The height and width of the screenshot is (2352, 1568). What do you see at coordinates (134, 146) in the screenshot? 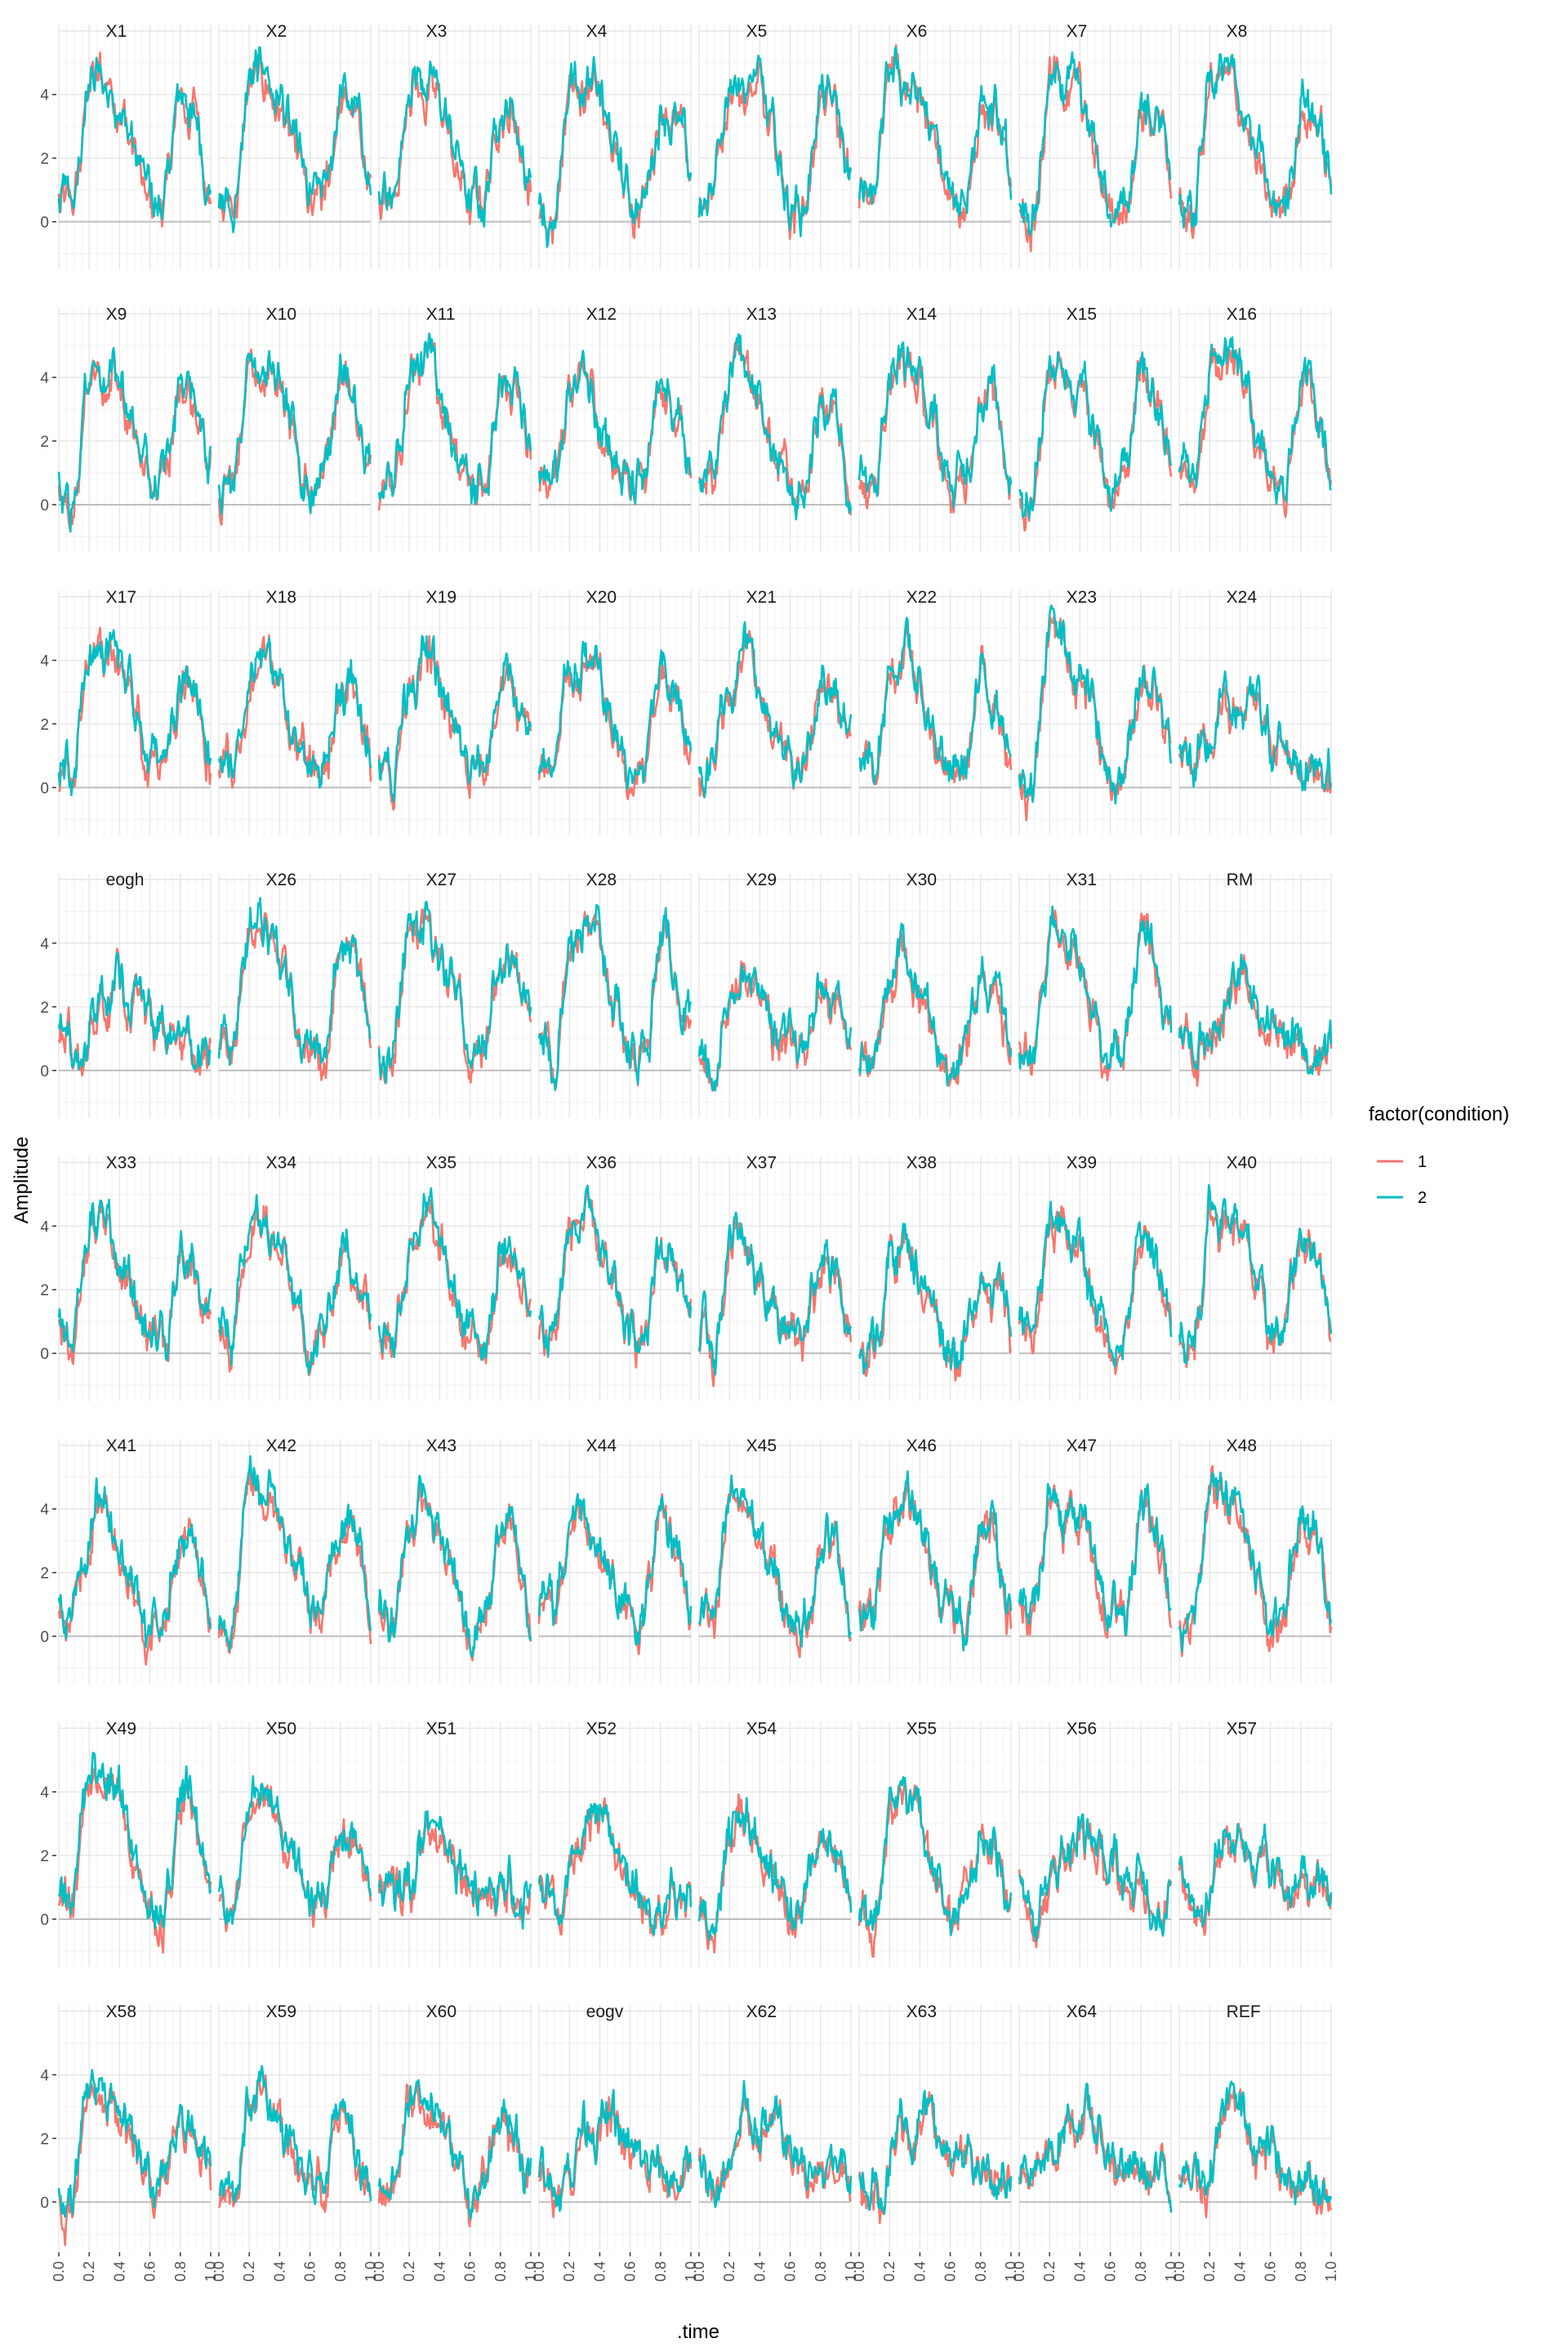
I see `facet-panel: X1` at bounding box center [134, 146].